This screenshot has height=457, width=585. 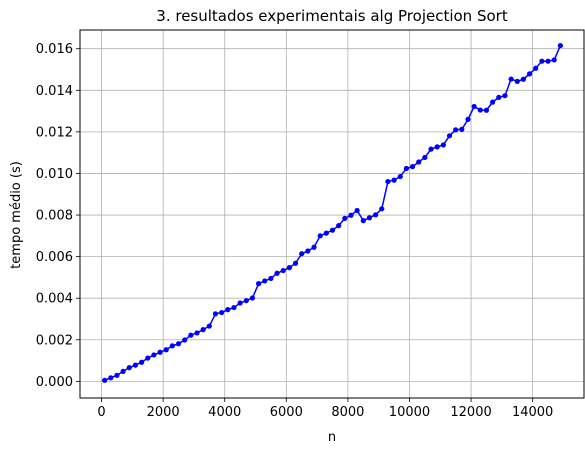 What do you see at coordinates (54, 49) in the screenshot?
I see `y-tick-label: 0.016` at bounding box center [54, 49].